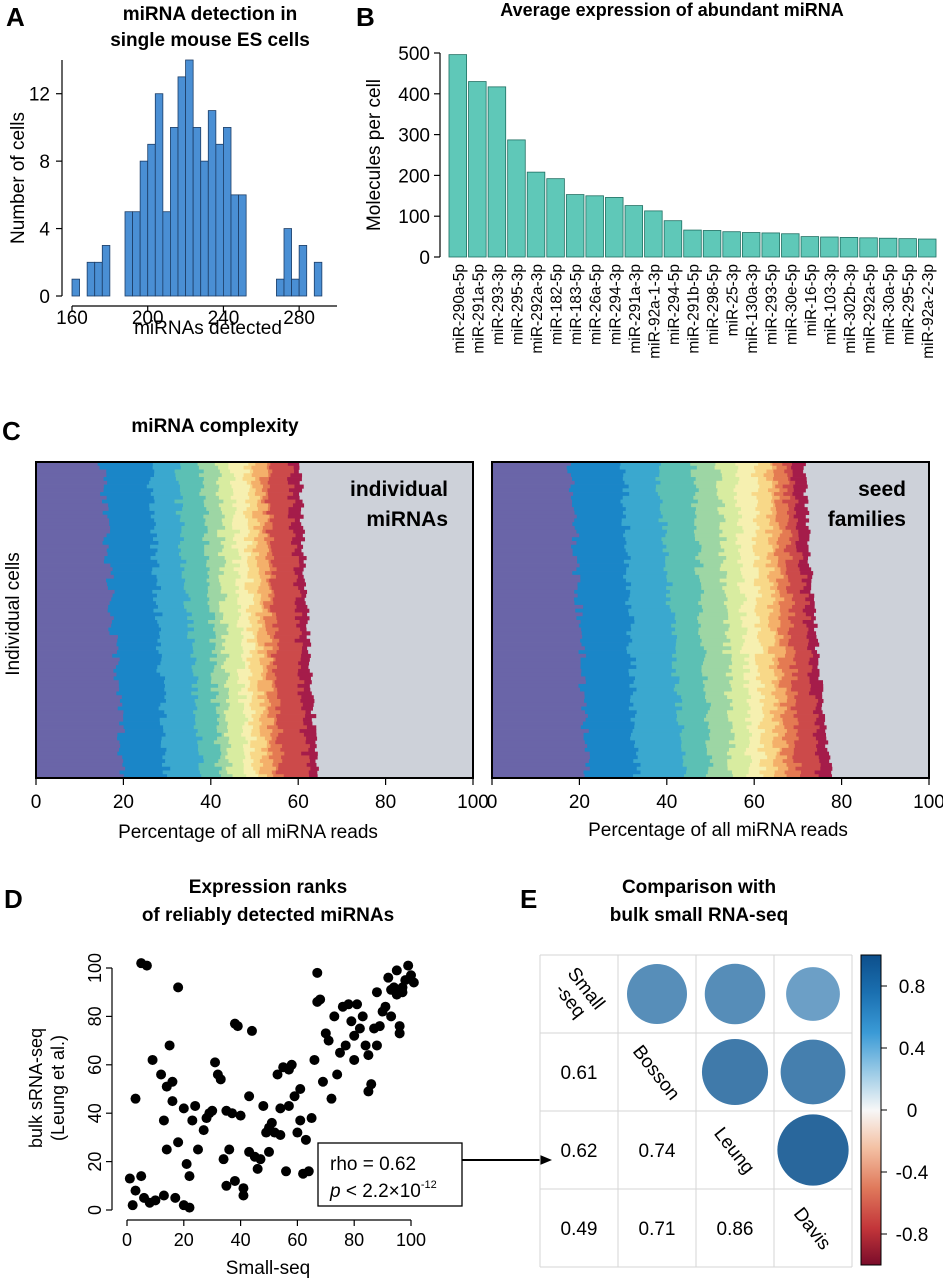  Describe the element at coordinates (148, 318) in the screenshot. I see `x-tick-label: 200` at that location.